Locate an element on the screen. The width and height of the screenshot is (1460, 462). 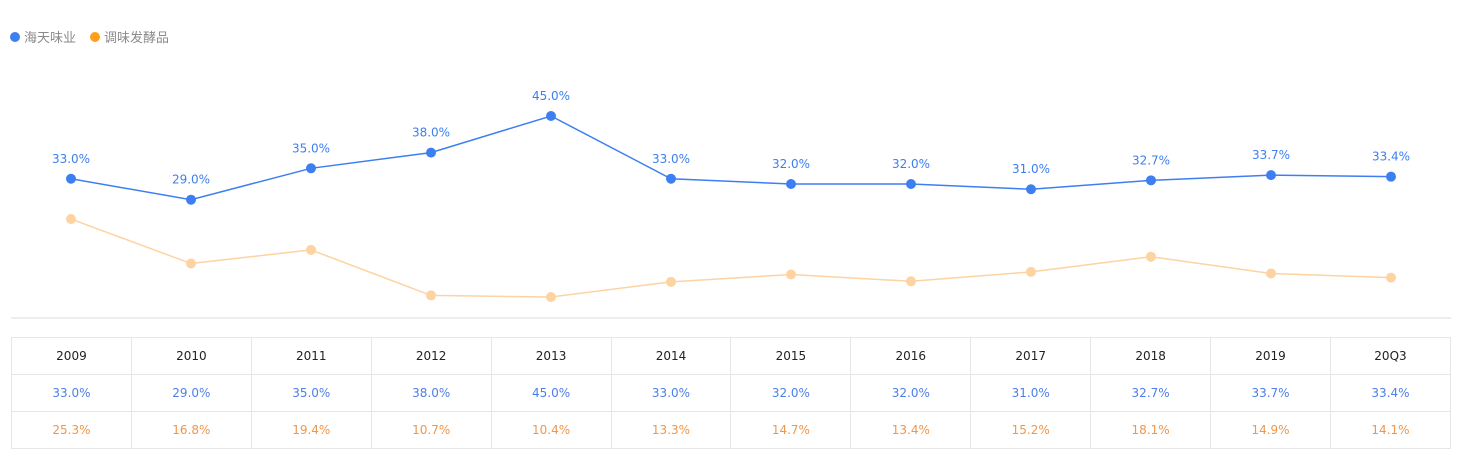
legend: 海天味业 调味发酵品 is located at coordinates (89, 36).